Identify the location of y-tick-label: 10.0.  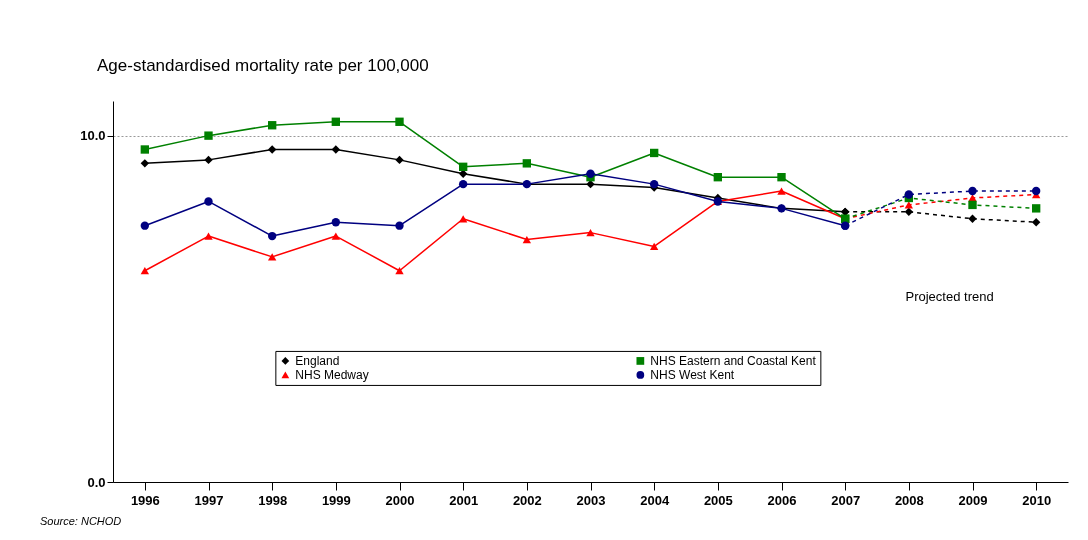
(93, 136).